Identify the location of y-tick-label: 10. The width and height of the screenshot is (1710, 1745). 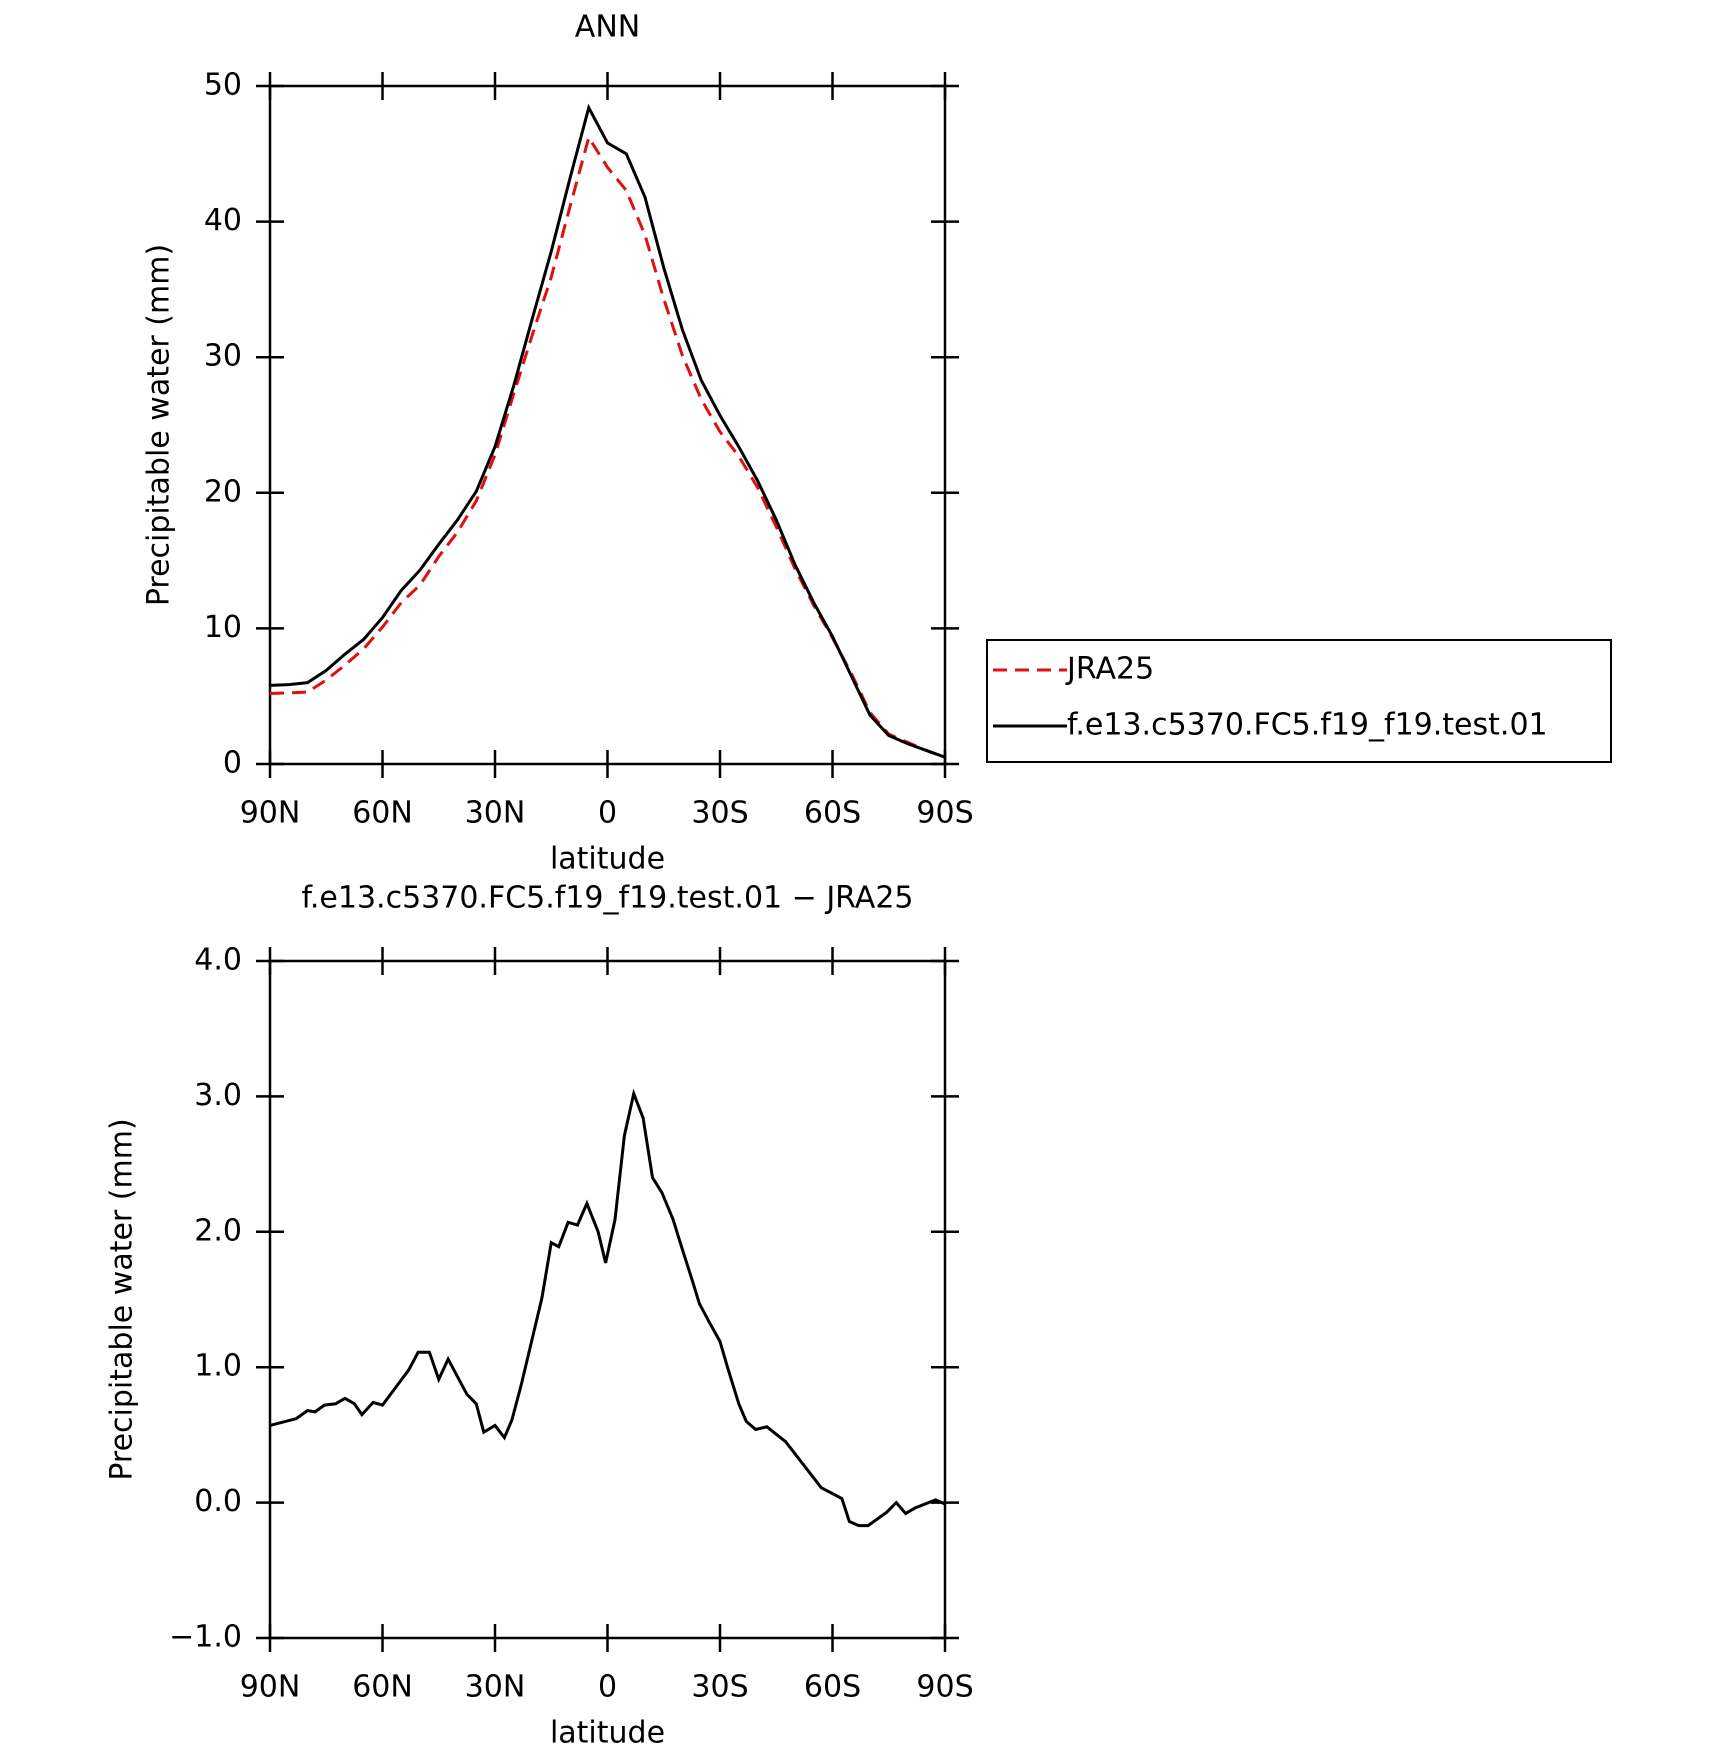
(223, 627).